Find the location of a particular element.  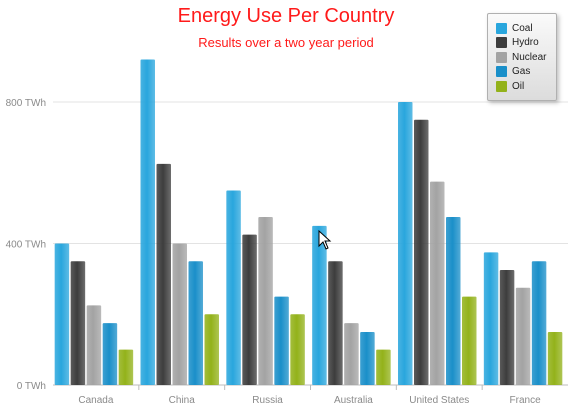

bar-coal-china is located at coordinates (148, 222).